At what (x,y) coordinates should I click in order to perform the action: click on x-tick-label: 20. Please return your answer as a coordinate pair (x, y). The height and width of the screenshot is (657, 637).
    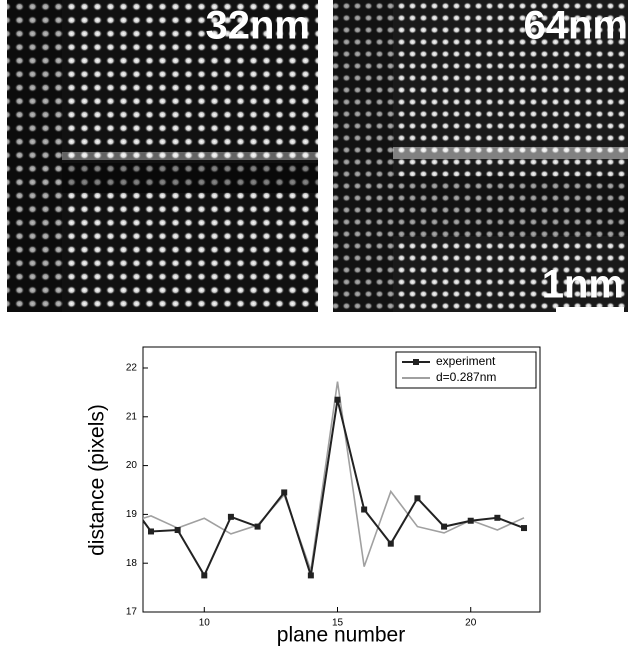
    Looking at the image, I should click on (471, 623).